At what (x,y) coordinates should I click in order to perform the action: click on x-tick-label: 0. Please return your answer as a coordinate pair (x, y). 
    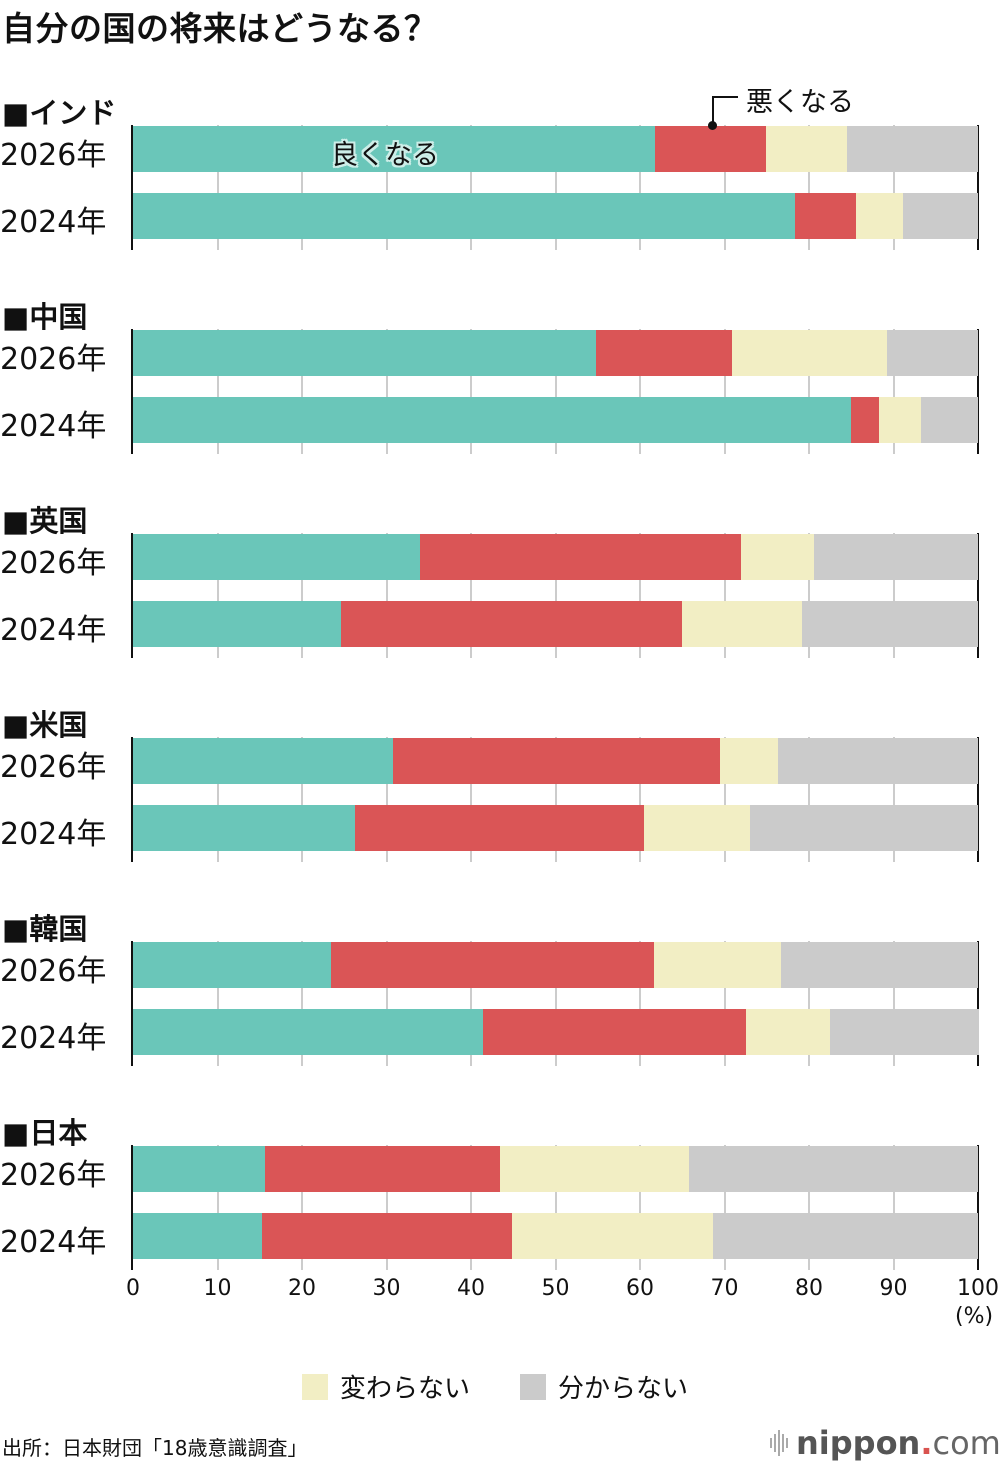
    Looking at the image, I should click on (133, 1288).